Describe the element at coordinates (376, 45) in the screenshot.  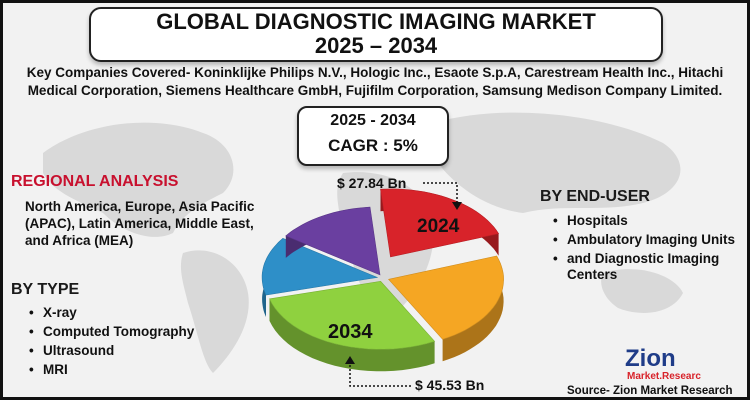
I see `title-line-2: 2025 – 2034` at that location.